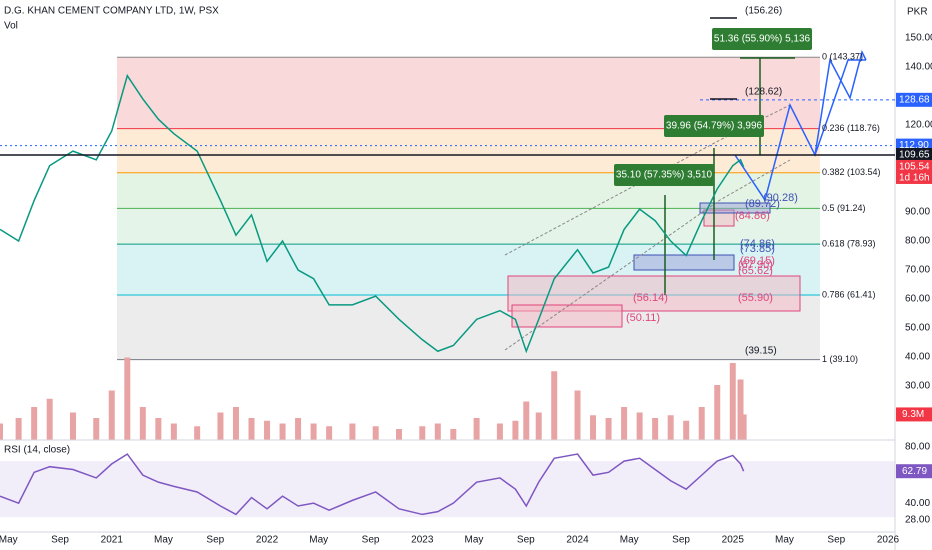 This screenshot has height=550, width=932. Describe the element at coordinates (468, 226) in the screenshot. I see `fib-zone` at that location.